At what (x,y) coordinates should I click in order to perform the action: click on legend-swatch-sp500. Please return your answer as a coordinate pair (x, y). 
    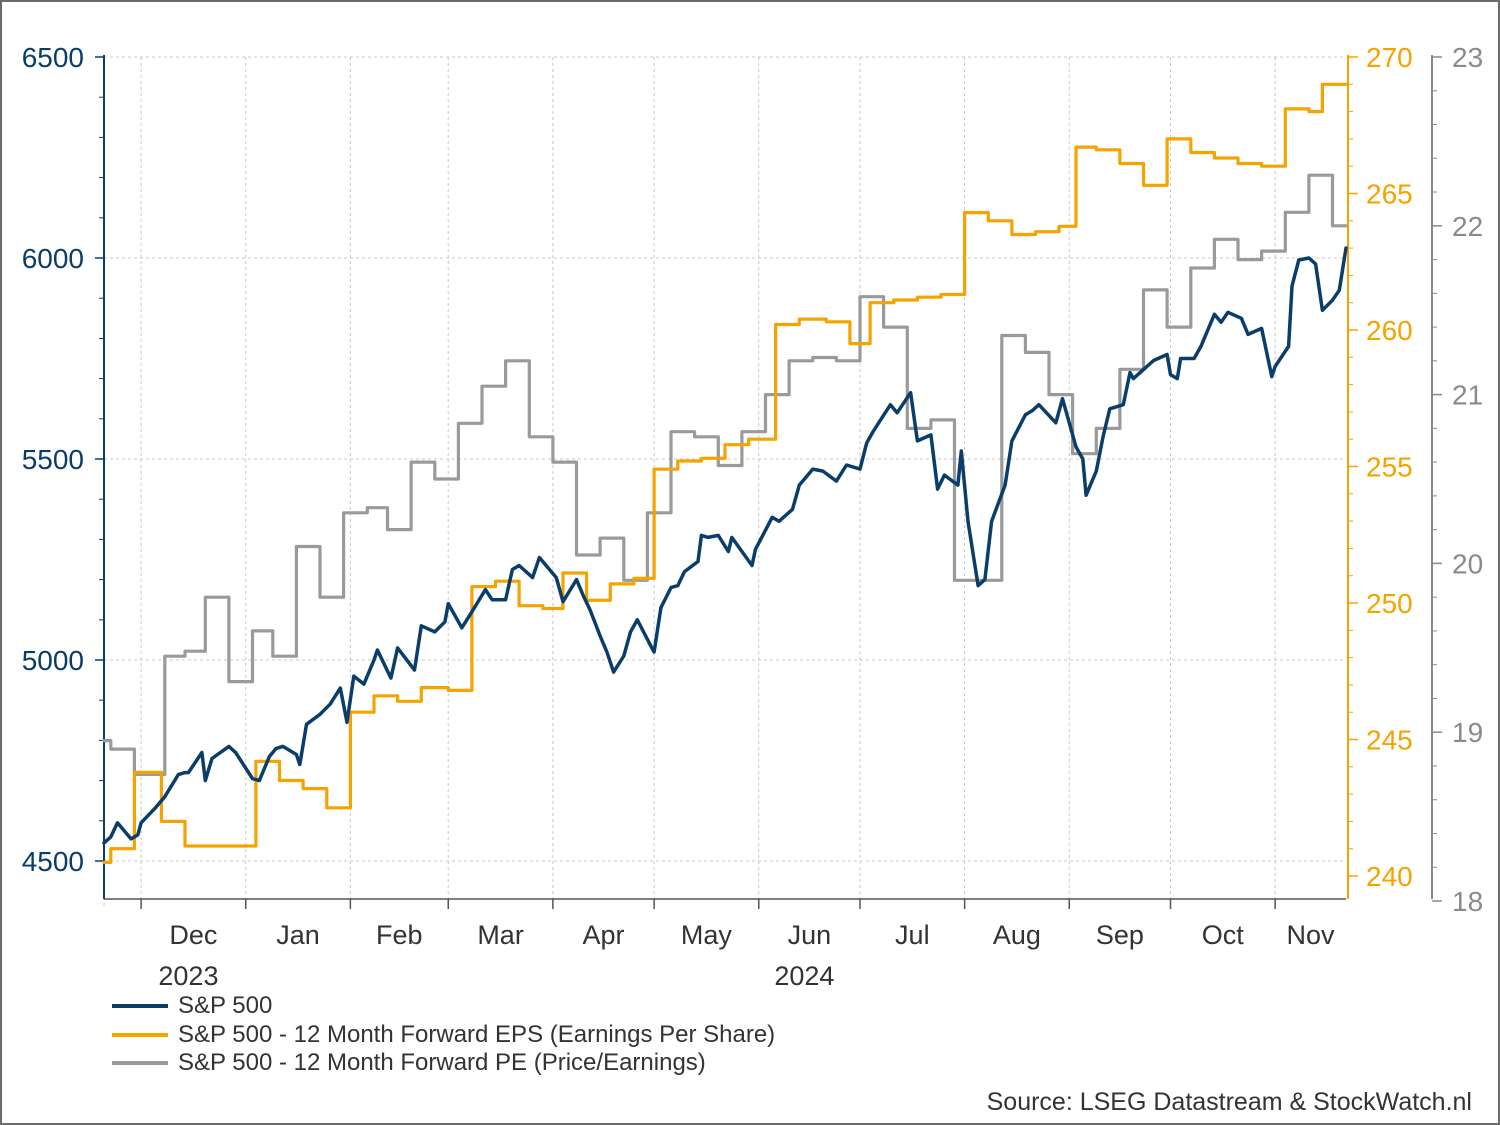
    Looking at the image, I should click on (140, 1006).